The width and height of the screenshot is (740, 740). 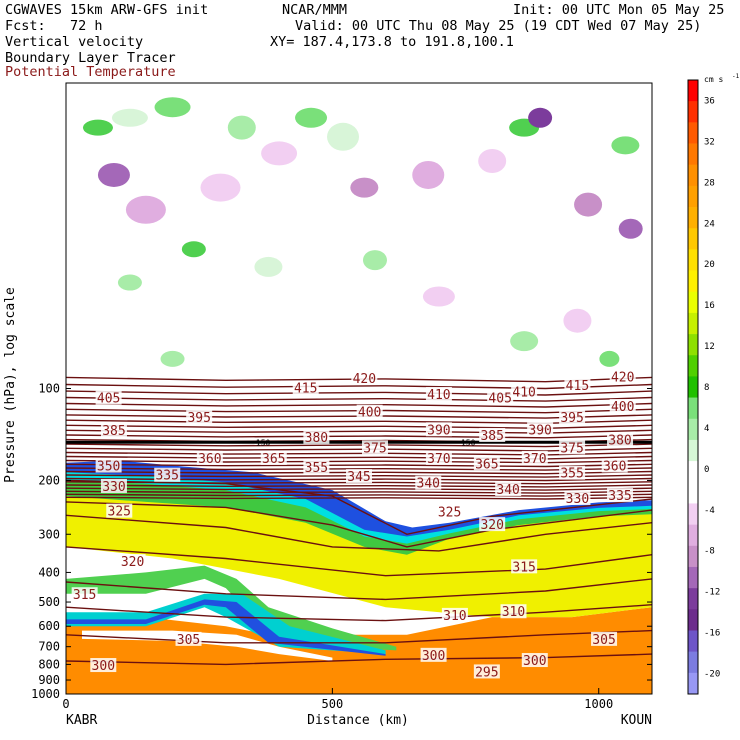 I want to click on x-tick-label: 0, so click(x=65, y=704).